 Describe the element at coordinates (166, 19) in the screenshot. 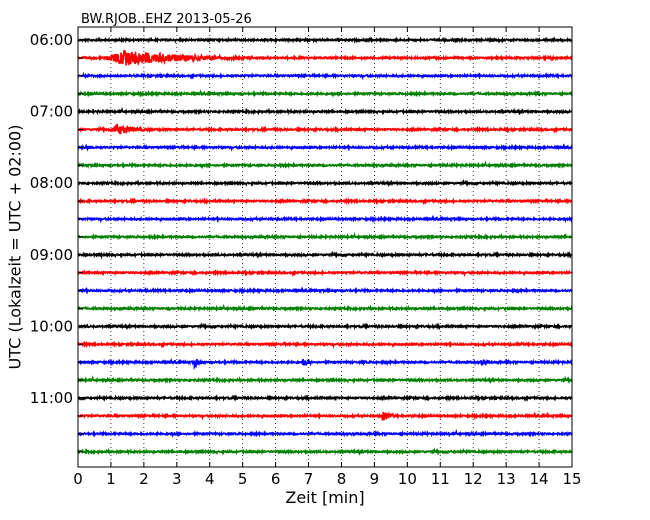

I see `chart-title: BW.RJOB..EHZ 2013-05-26` at that location.